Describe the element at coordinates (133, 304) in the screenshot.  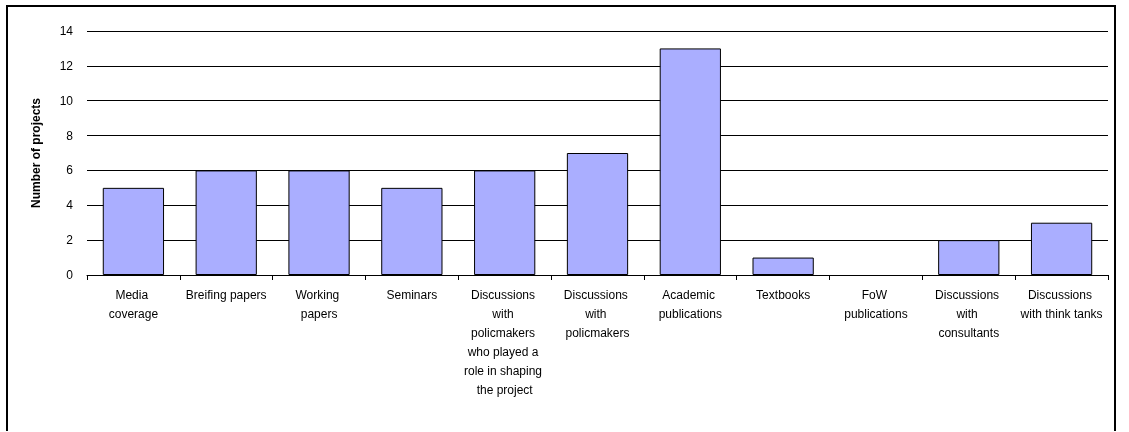
I see `x-tick-label: Media coverage` at that location.